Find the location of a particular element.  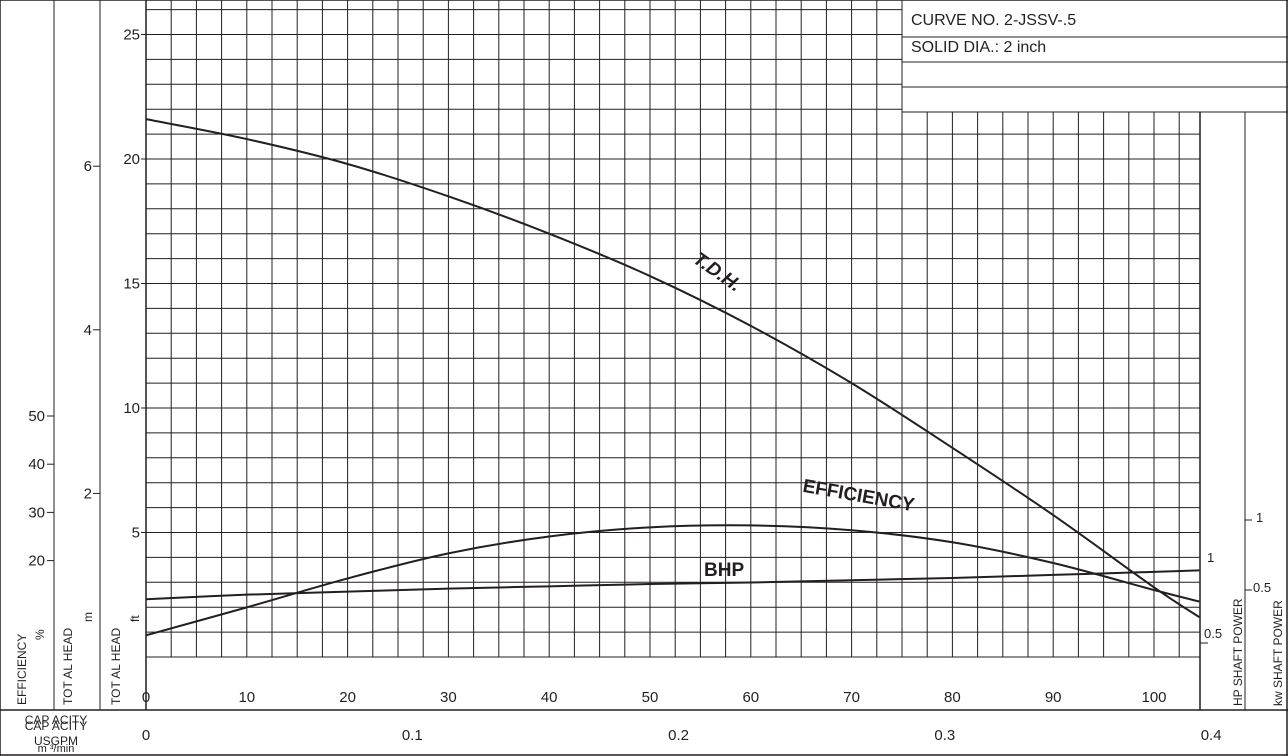

capacity-usgpm-title: CAP ACITY is located at coordinates (56, 726).